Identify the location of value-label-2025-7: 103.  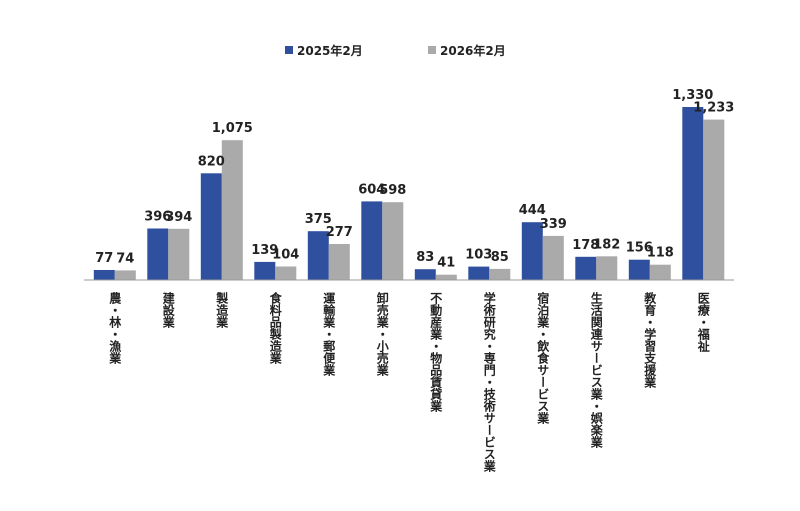
(478, 255).